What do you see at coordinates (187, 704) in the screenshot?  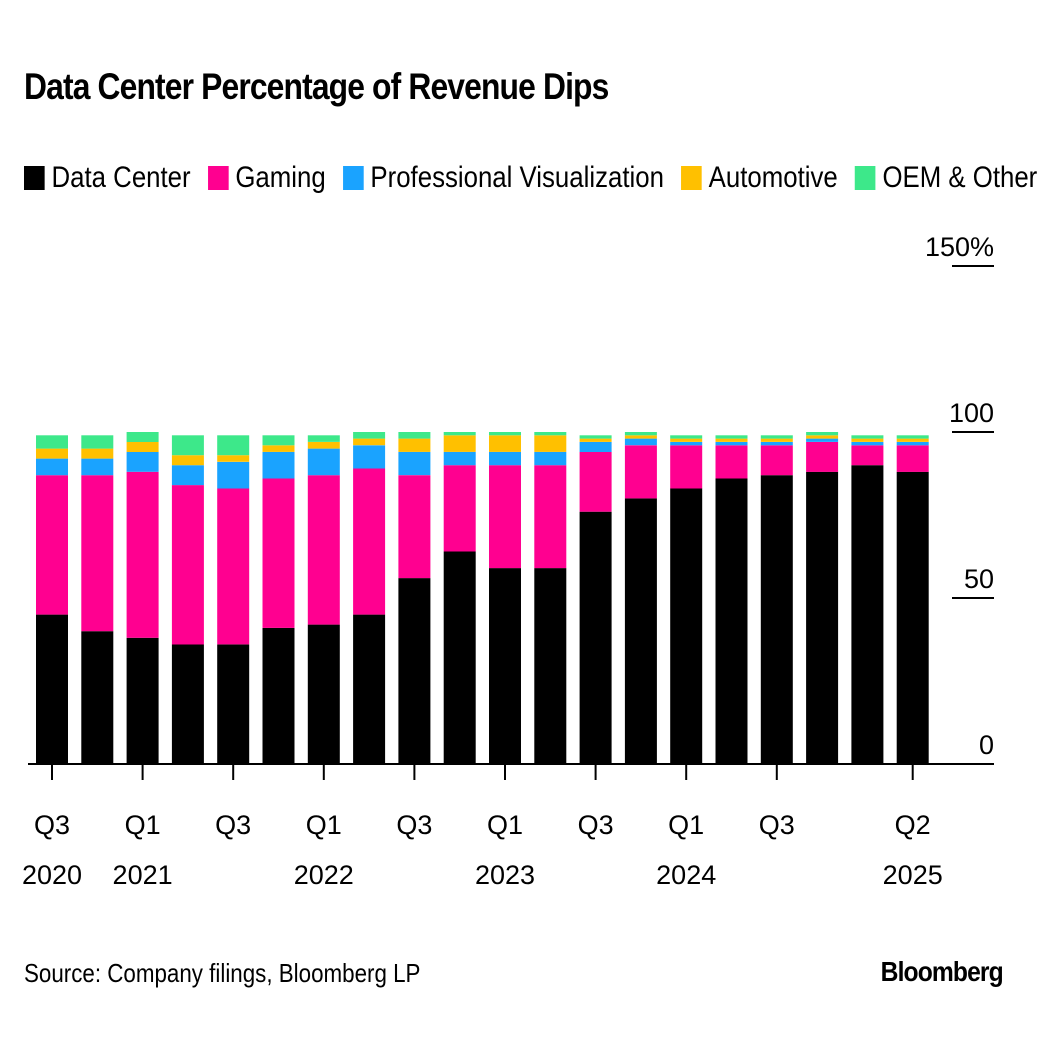 I see `bar-data-center-q2-2021` at bounding box center [187, 704].